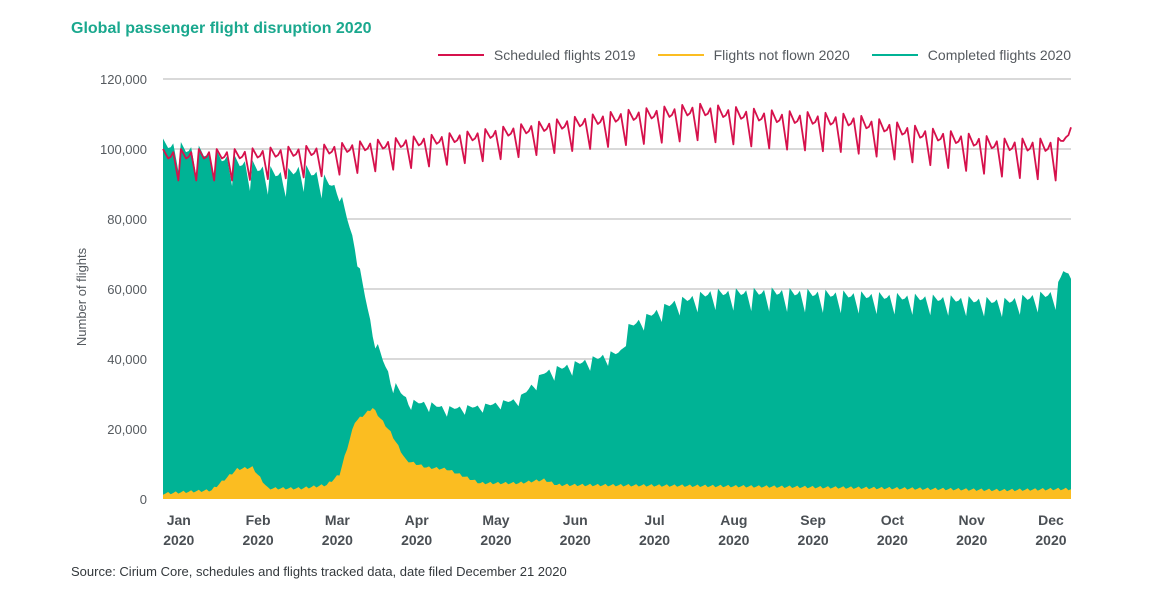 The width and height of the screenshot is (1149, 600). What do you see at coordinates (178, 530) in the screenshot?
I see `x-tick: Jan 2020` at bounding box center [178, 530].